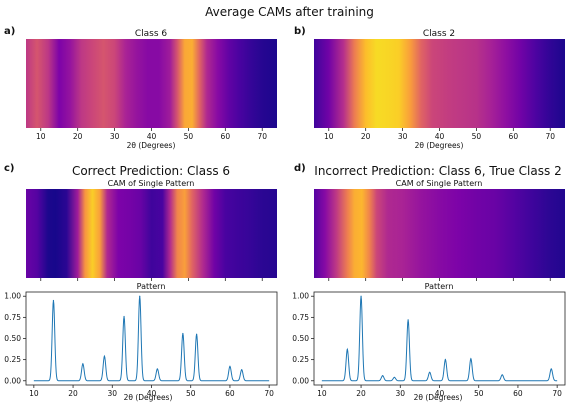  What do you see at coordinates (440, 136) in the screenshot?
I see `panel-b-xtick-label: 40` at bounding box center [440, 136].